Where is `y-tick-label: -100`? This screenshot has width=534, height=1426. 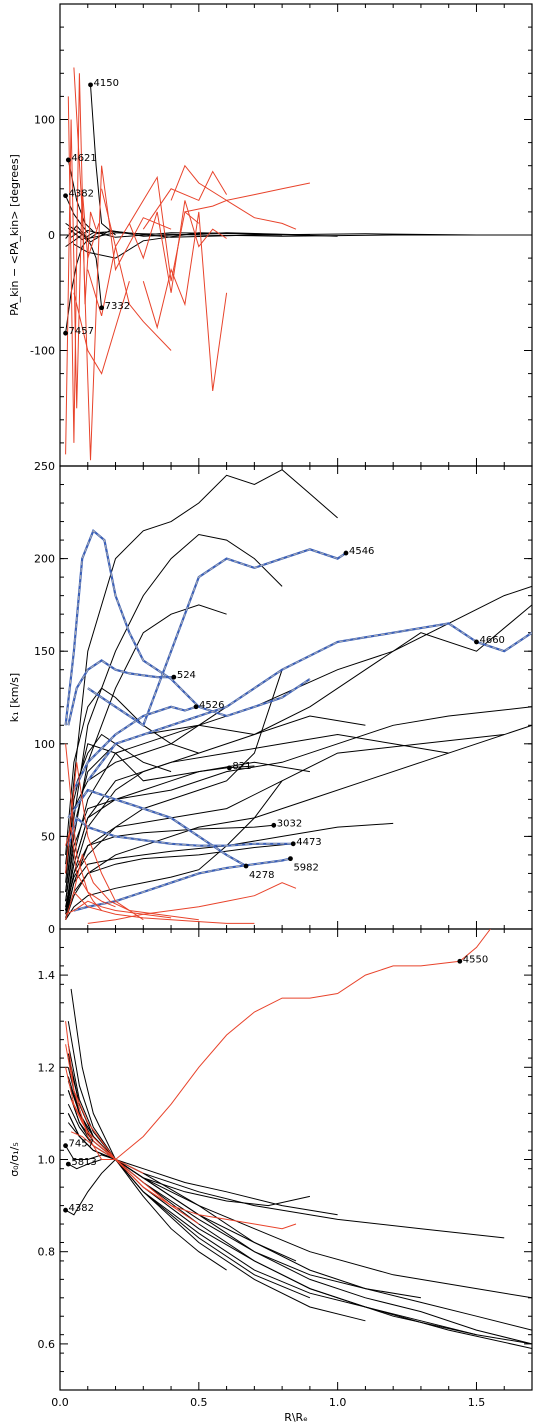 y-tick-label: -100 is located at coordinates (42, 351).